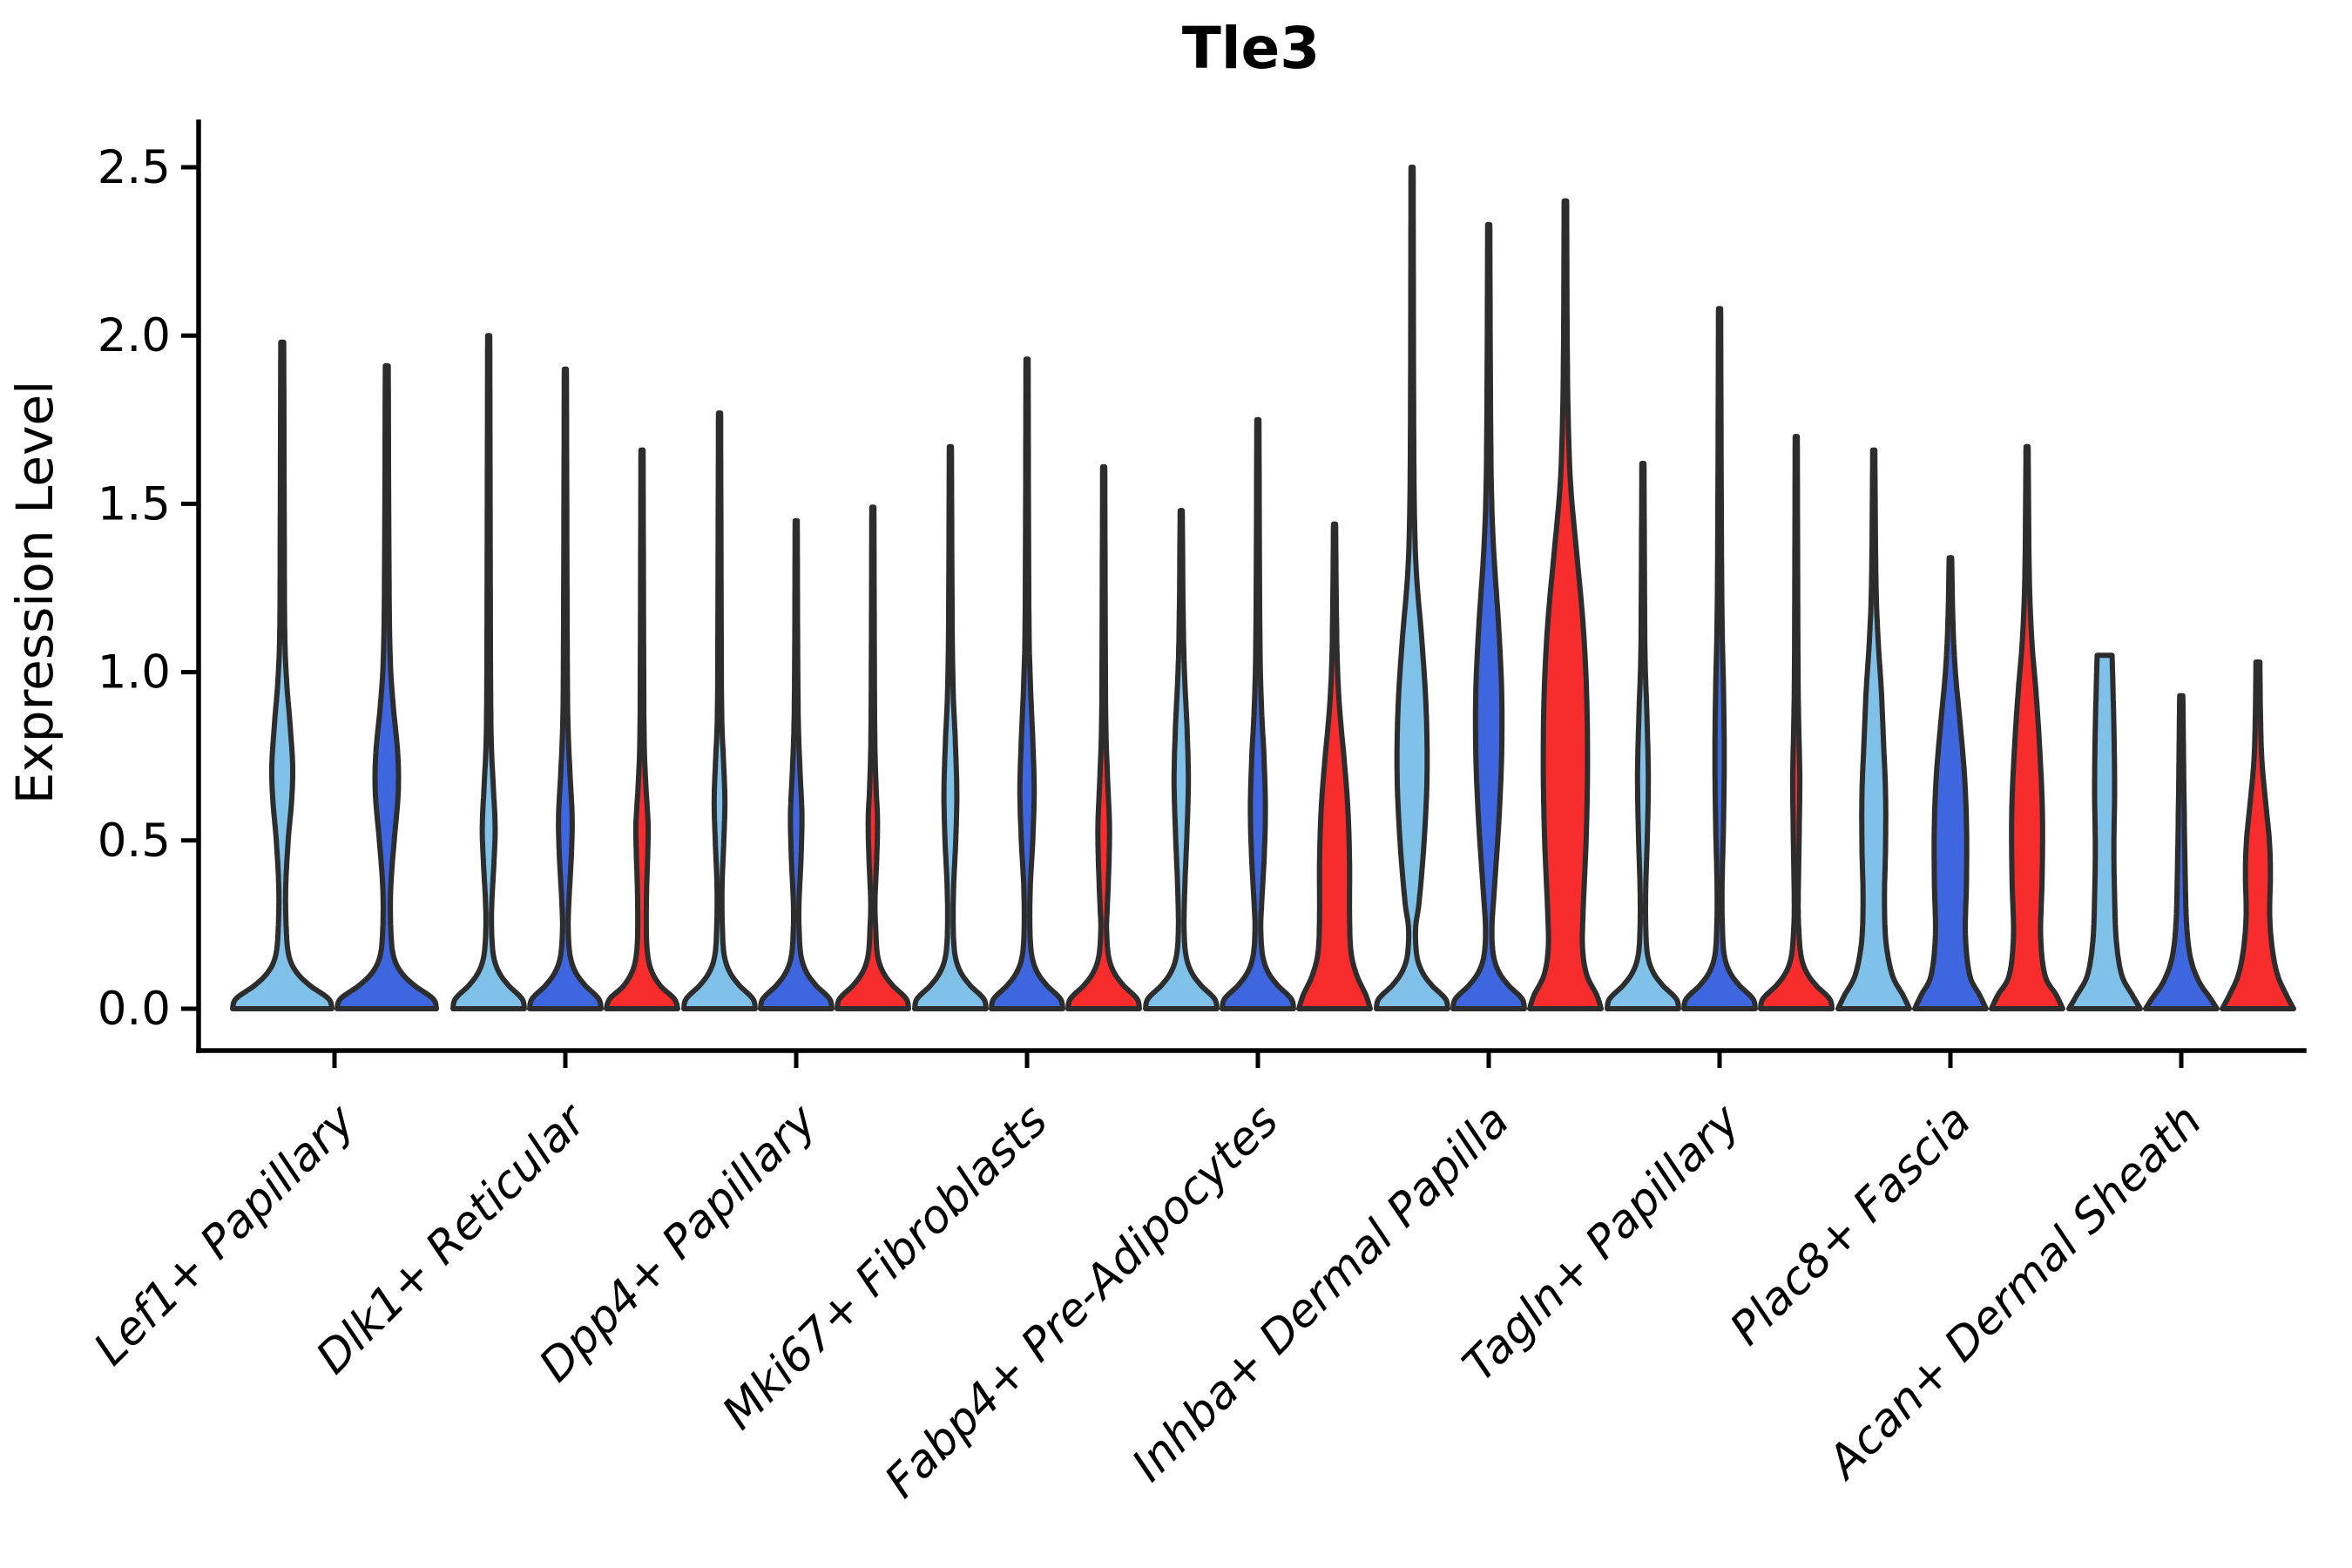 The height and width of the screenshot is (1568, 2352). I want to click on violin-tagln-papillary-royal-blue, so click(1719, 658).